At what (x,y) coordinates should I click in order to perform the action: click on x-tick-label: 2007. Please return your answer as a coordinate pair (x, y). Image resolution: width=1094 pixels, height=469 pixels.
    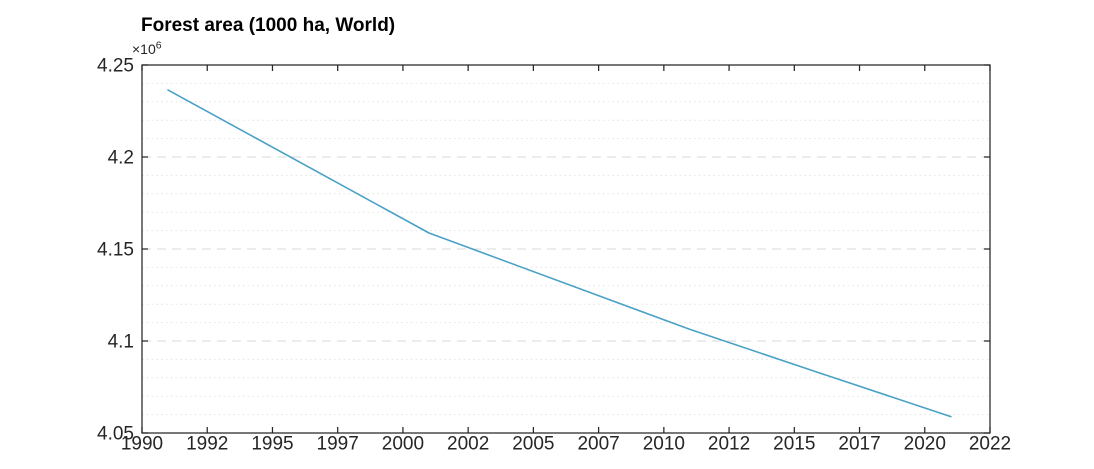
    Looking at the image, I should click on (598, 444).